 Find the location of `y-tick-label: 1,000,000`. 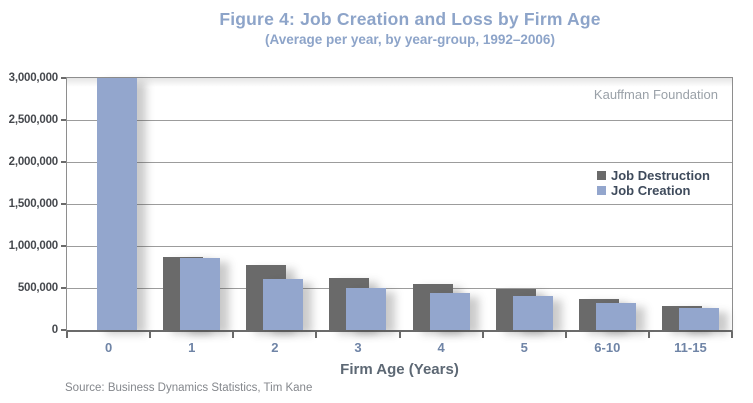

y-tick-label: 1,000,000 is located at coordinates (33, 246).